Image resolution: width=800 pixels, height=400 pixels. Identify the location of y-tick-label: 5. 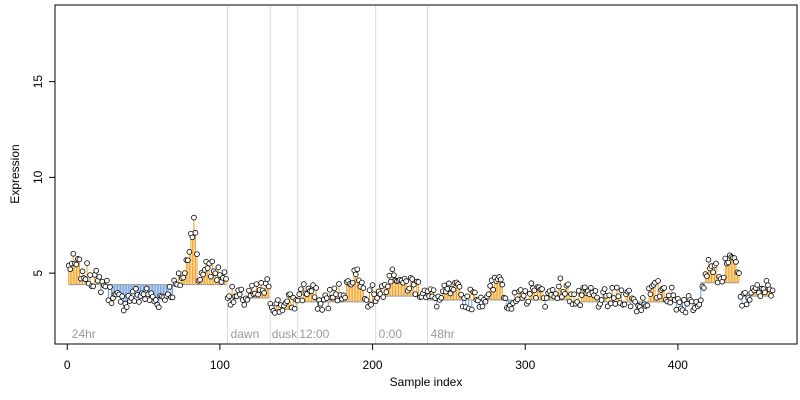
(38, 272).